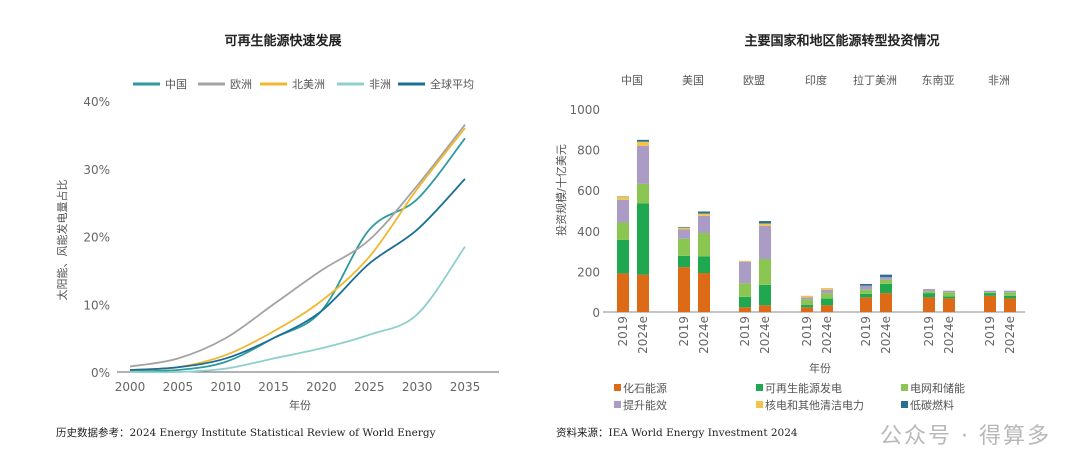 The width and height of the screenshot is (1080, 458). Describe the element at coordinates (803, 388) in the screenshot. I see `legend-label: 可再生能源发电` at that location.